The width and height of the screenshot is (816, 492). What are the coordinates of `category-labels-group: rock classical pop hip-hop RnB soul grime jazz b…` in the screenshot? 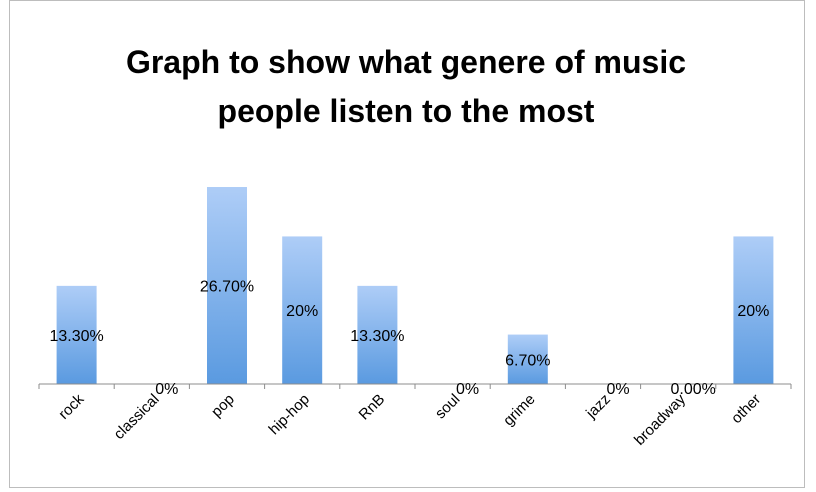 It's located at (409, 419).